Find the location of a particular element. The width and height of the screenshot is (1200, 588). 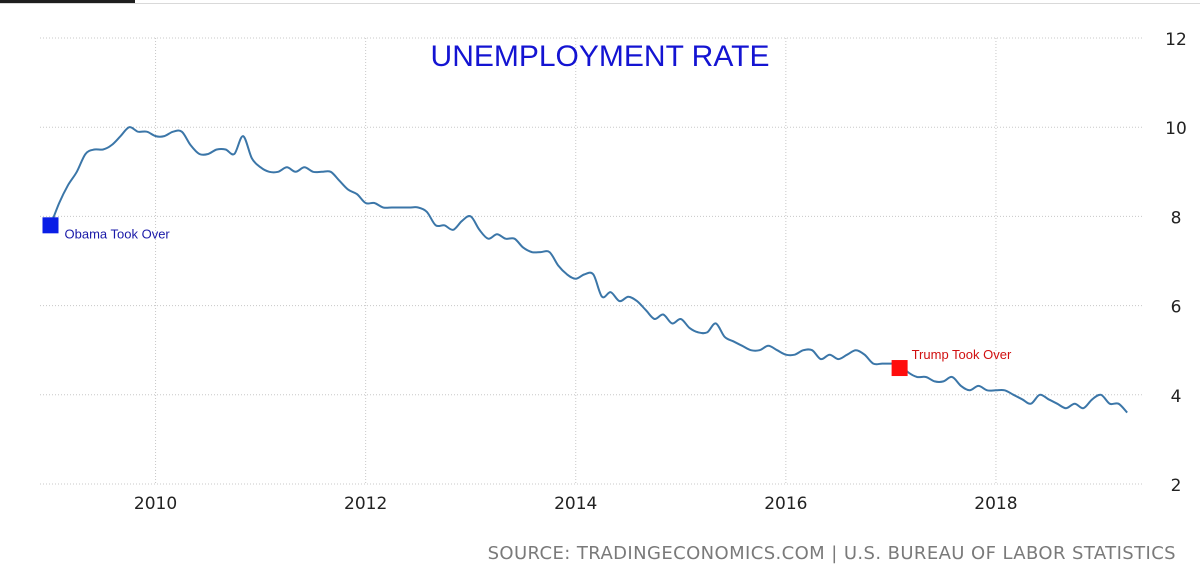

x-tick-label: 2018 is located at coordinates (995, 504).